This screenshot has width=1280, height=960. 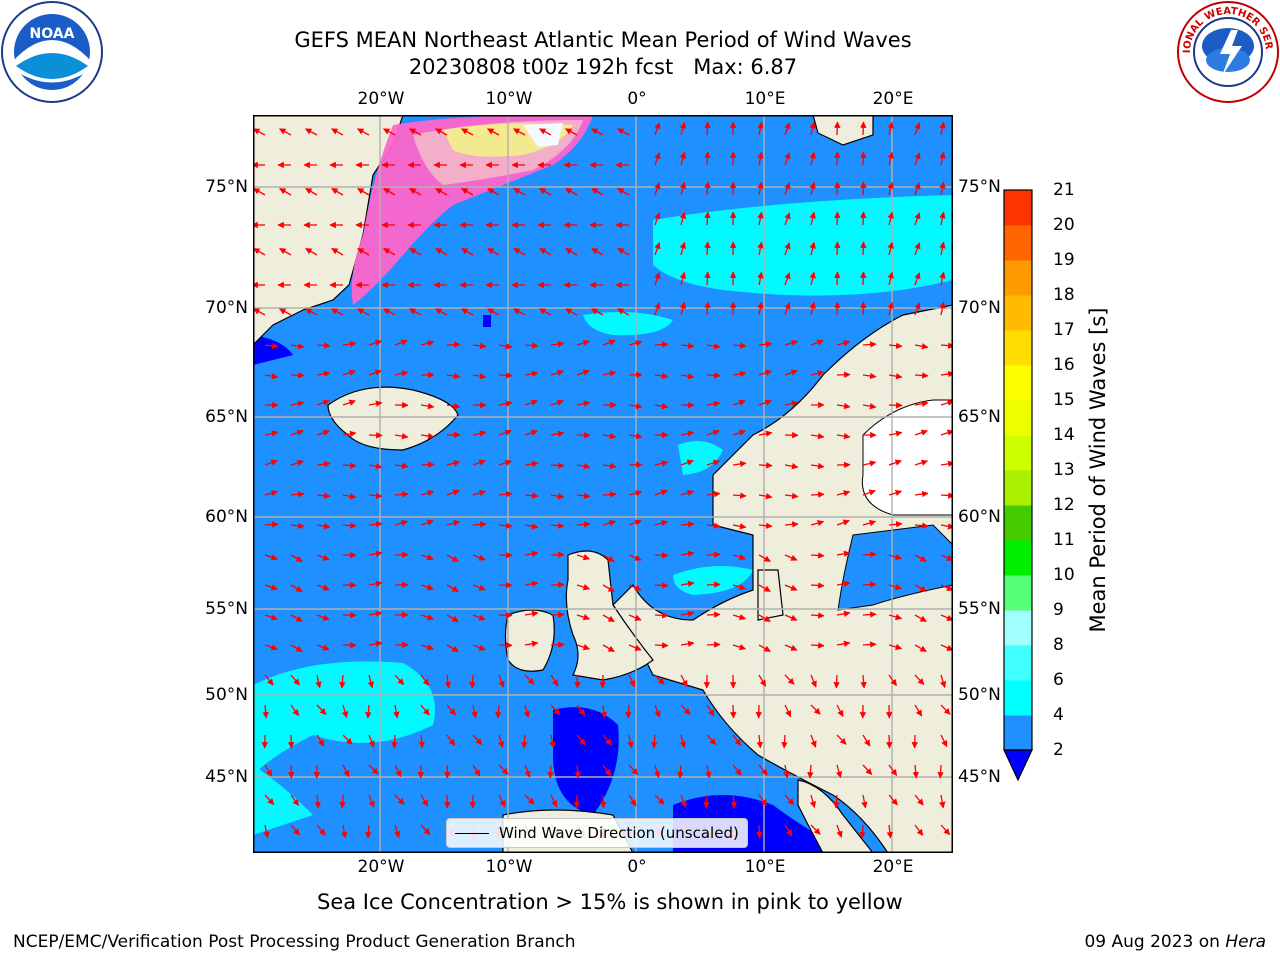 What do you see at coordinates (1064, 435) in the screenshot?
I see `colorbar-tick-label: 14` at bounding box center [1064, 435].